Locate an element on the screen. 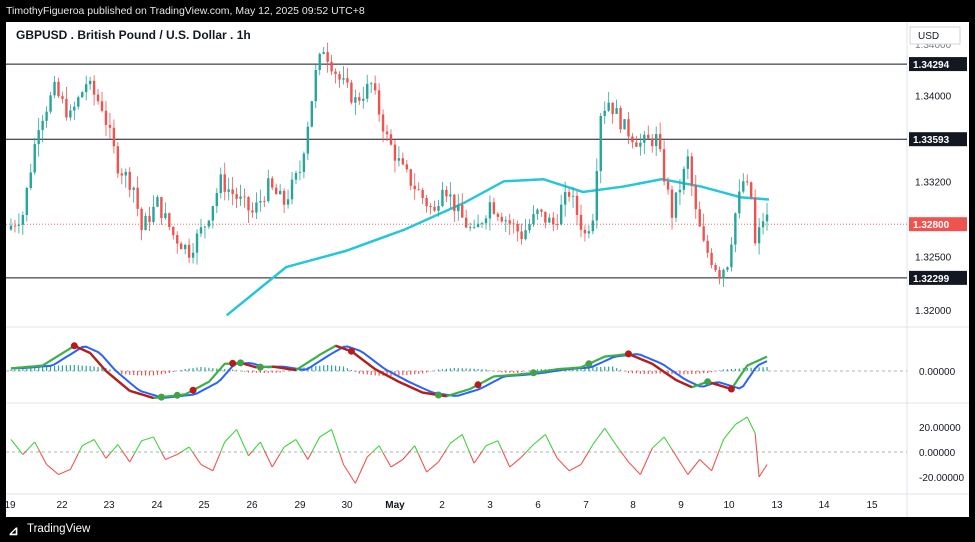 Image resolution: width=975 pixels, height=542 pixels. x-axis-label: 26 is located at coordinates (252, 505).